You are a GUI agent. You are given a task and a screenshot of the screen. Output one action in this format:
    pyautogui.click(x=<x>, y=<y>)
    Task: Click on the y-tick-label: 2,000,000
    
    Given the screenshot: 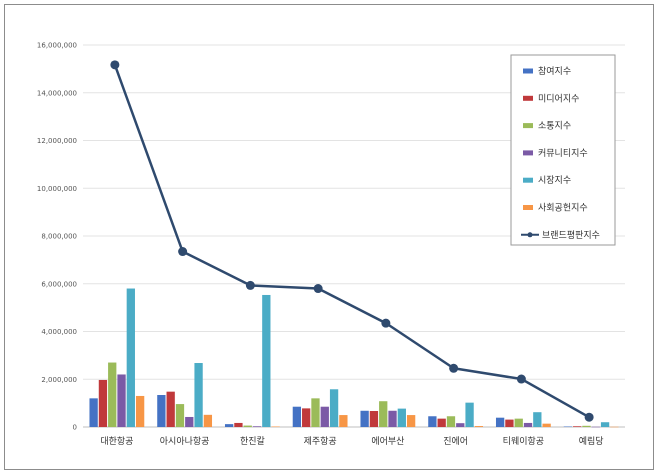 What is the action you would take?
    pyautogui.click(x=59, y=380)
    